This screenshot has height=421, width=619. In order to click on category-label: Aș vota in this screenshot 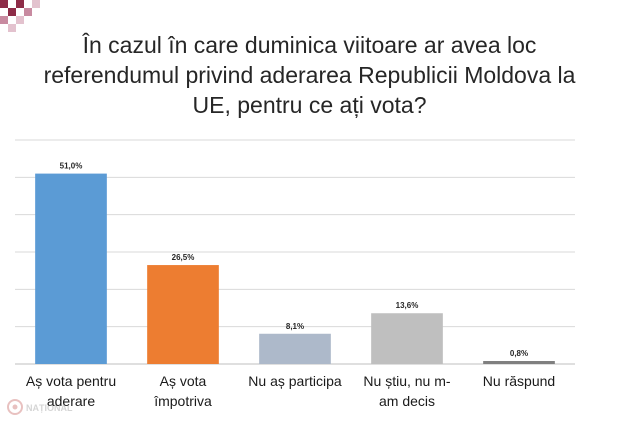, I will do `click(183, 381)`.